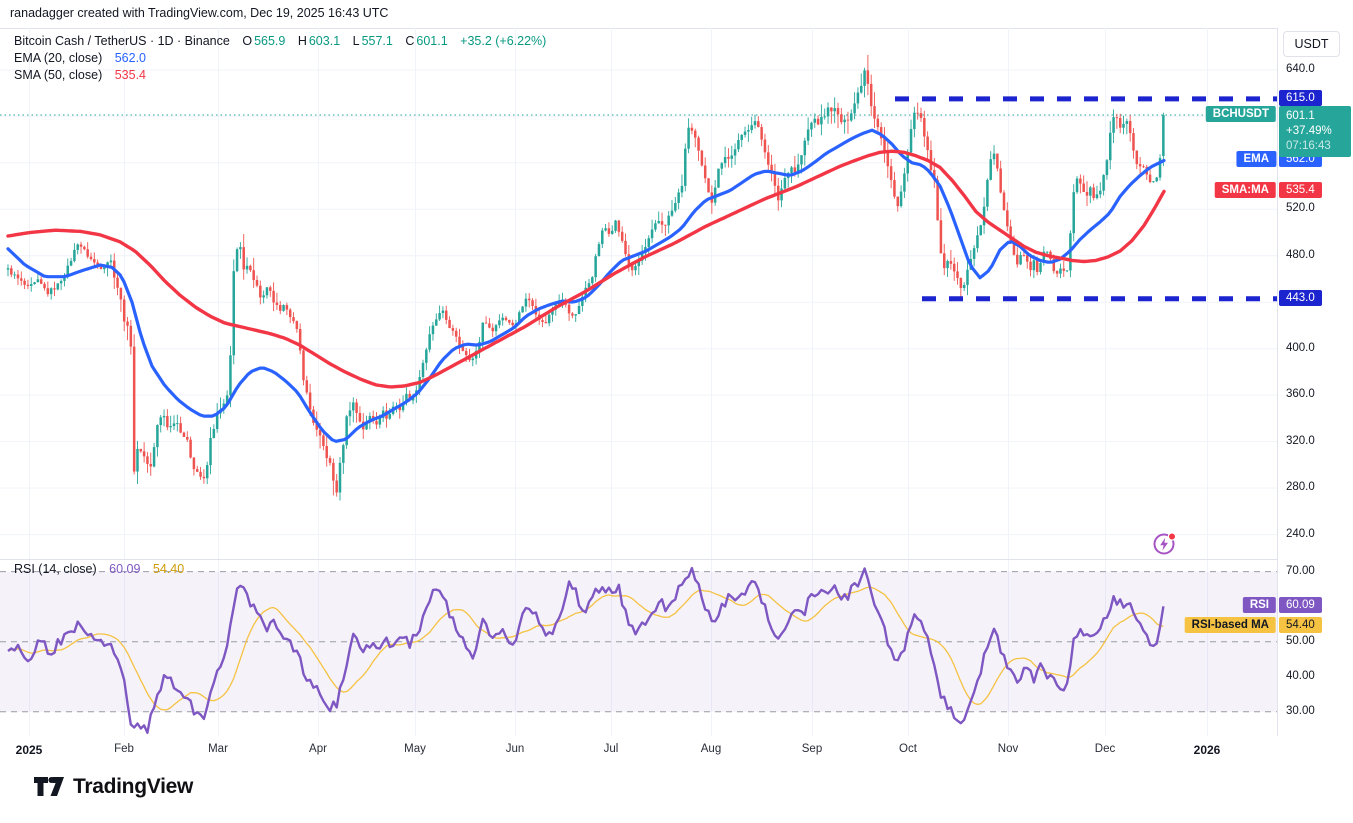 The image size is (1353, 823). Describe the element at coordinates (1300, 394) in the screenshot. I see `price-axis-tick: 360.0` at that location.